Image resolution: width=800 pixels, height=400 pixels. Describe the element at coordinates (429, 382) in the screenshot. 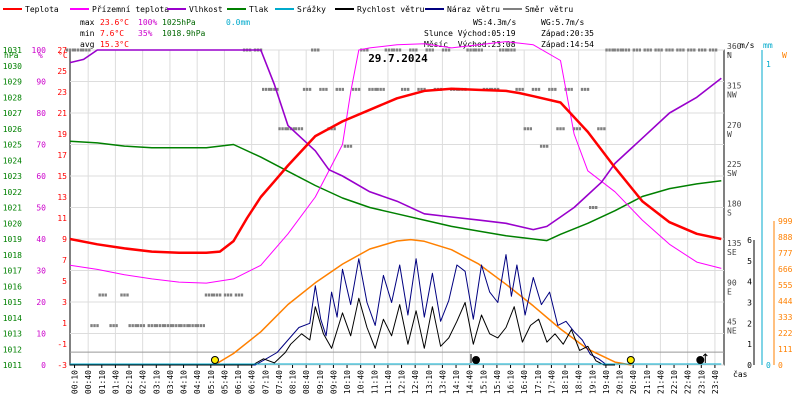

I see `x-tick-label: 13:10` at that location.